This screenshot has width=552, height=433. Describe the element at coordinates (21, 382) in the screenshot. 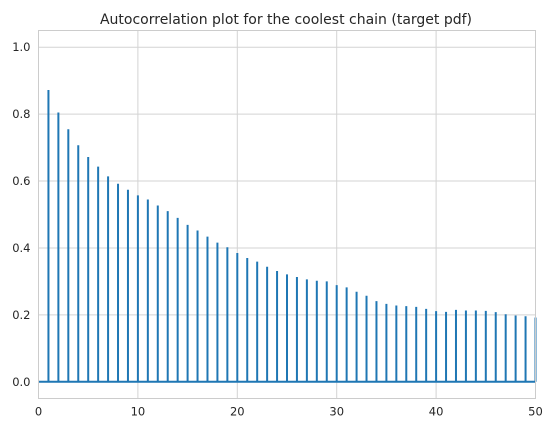

I see `y-tick-label: 0.0` at that location.